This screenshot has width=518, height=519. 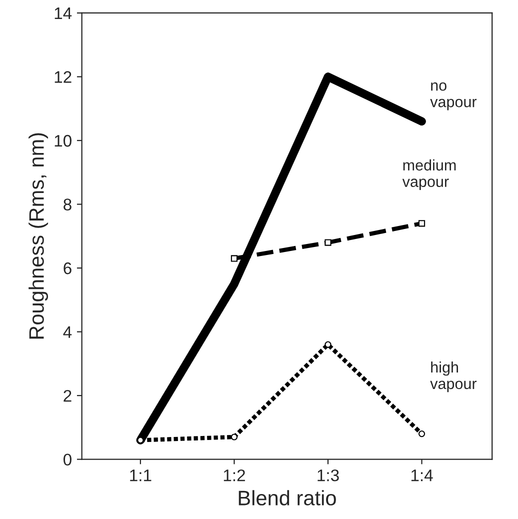 I want to click on x-tick-label: 1:3, so click(x=328, y=475).